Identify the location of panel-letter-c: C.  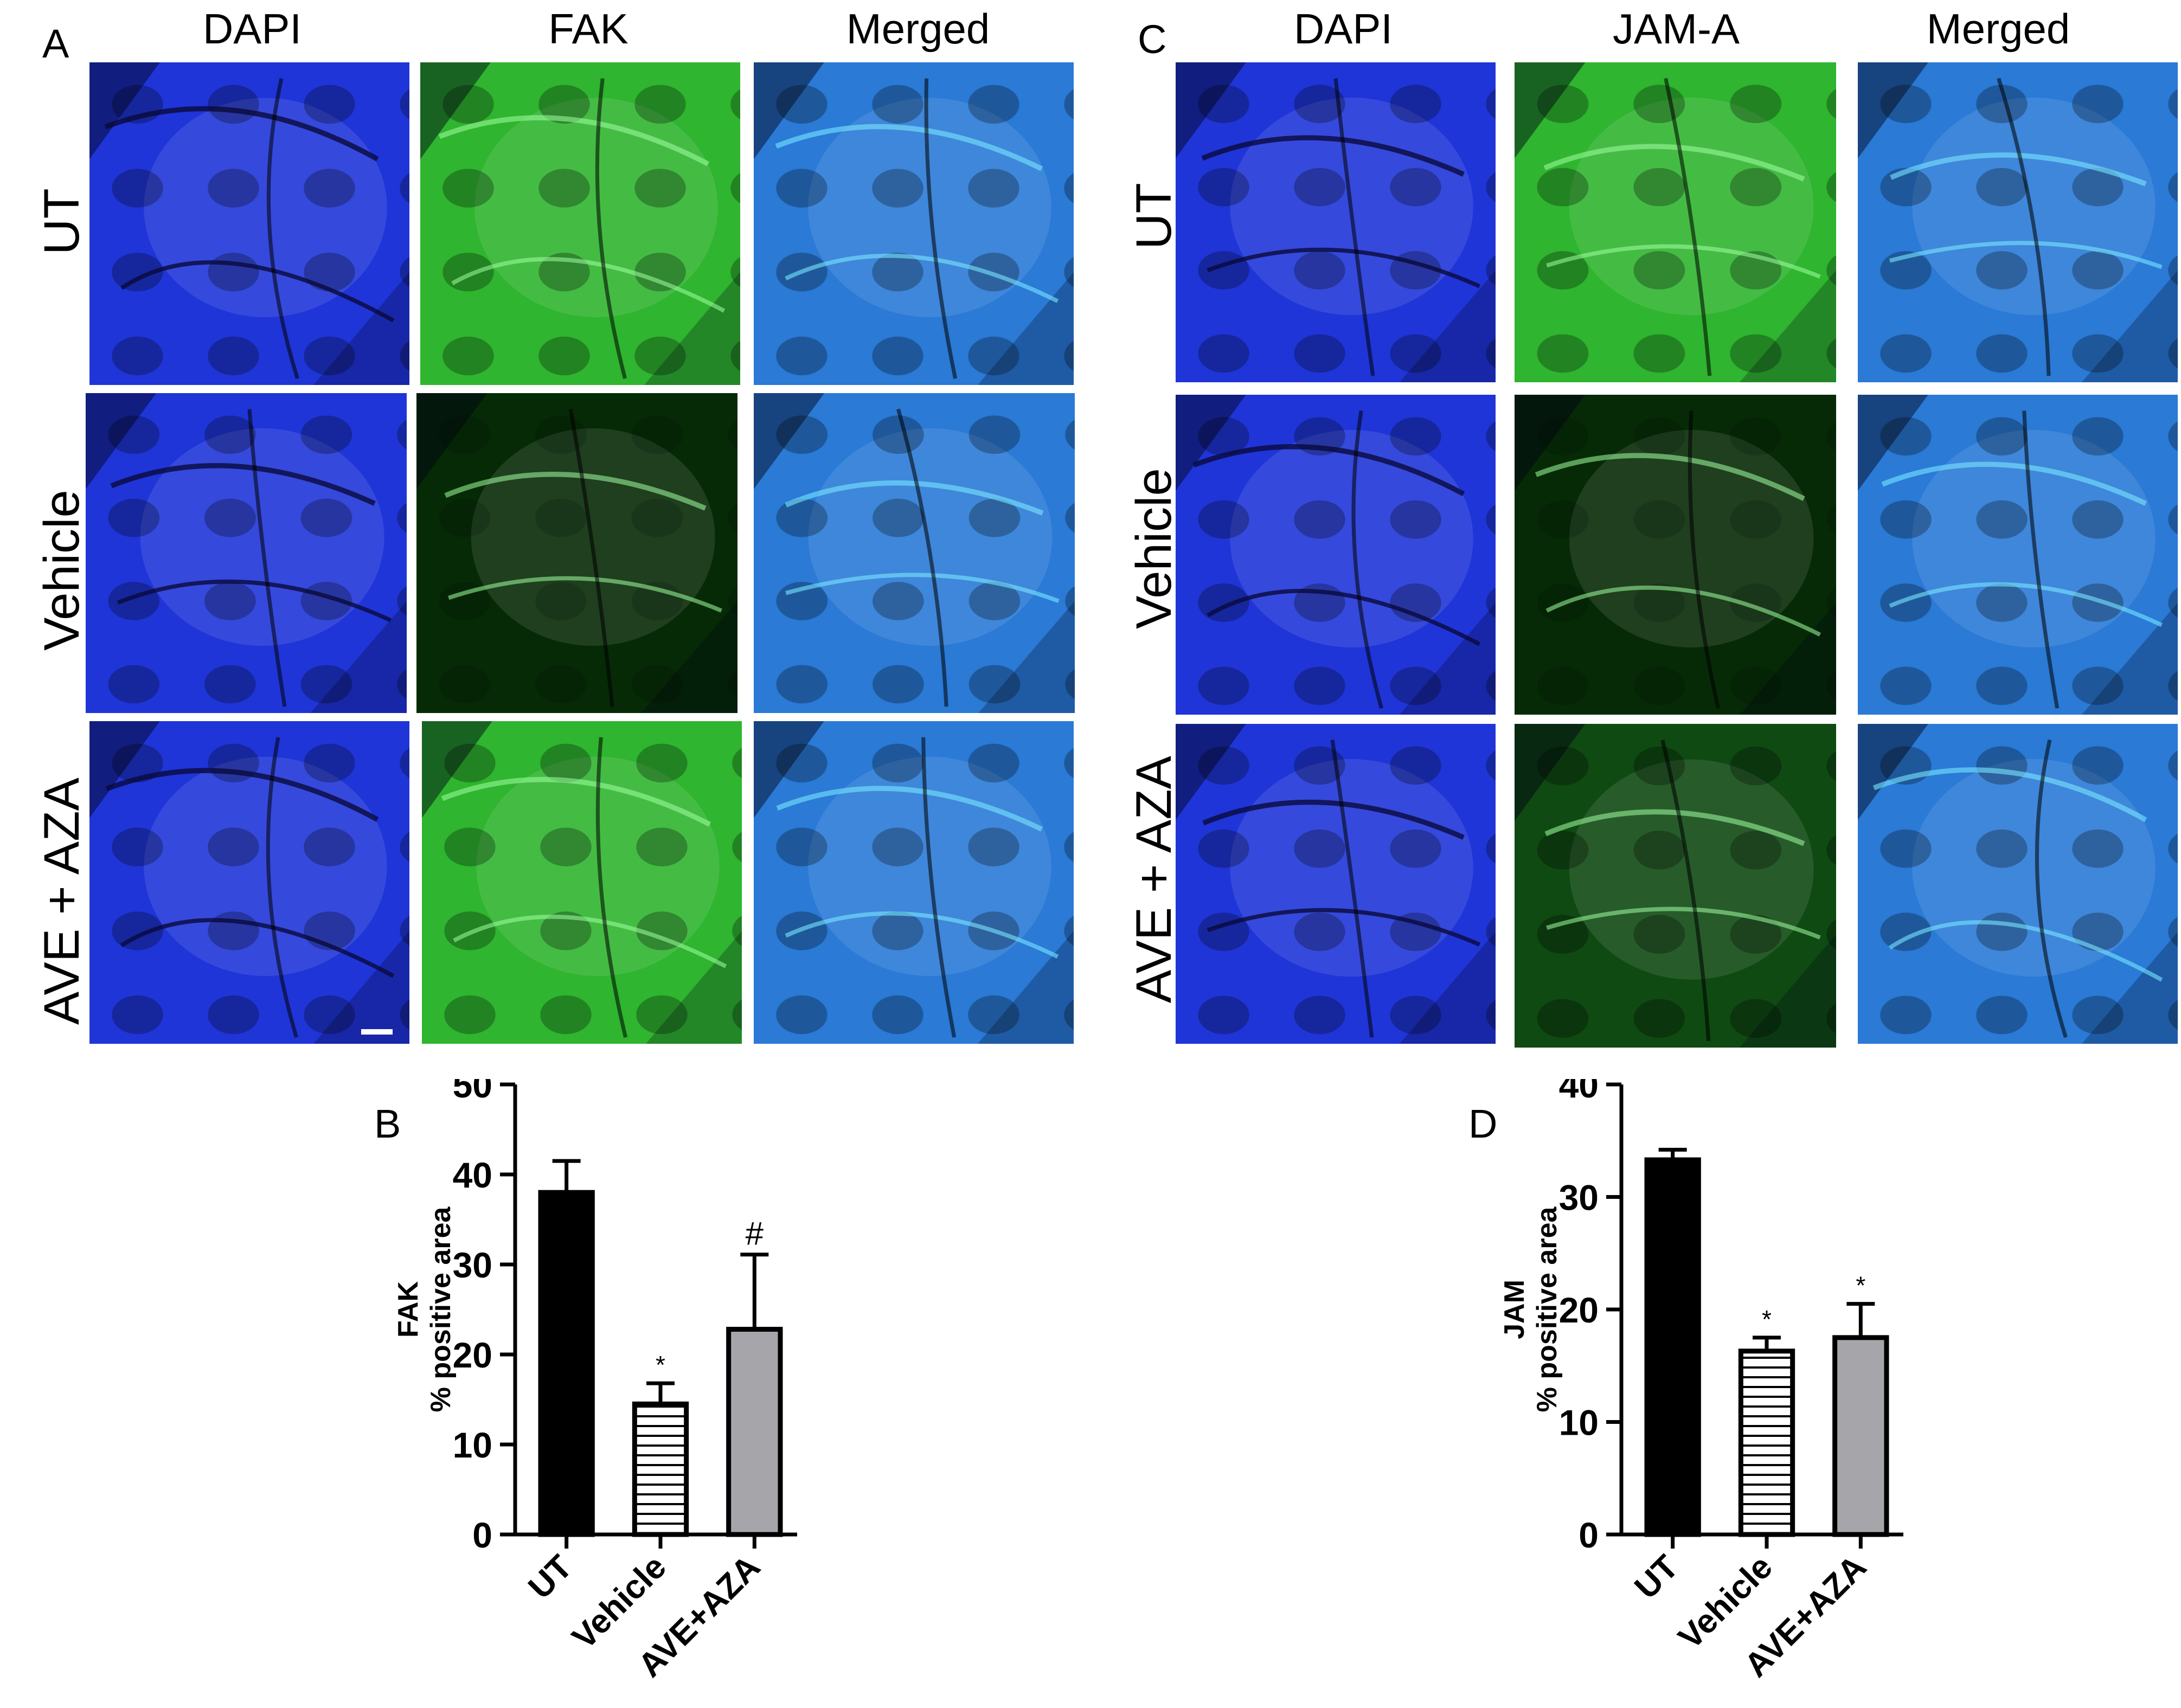
(1153, 40).